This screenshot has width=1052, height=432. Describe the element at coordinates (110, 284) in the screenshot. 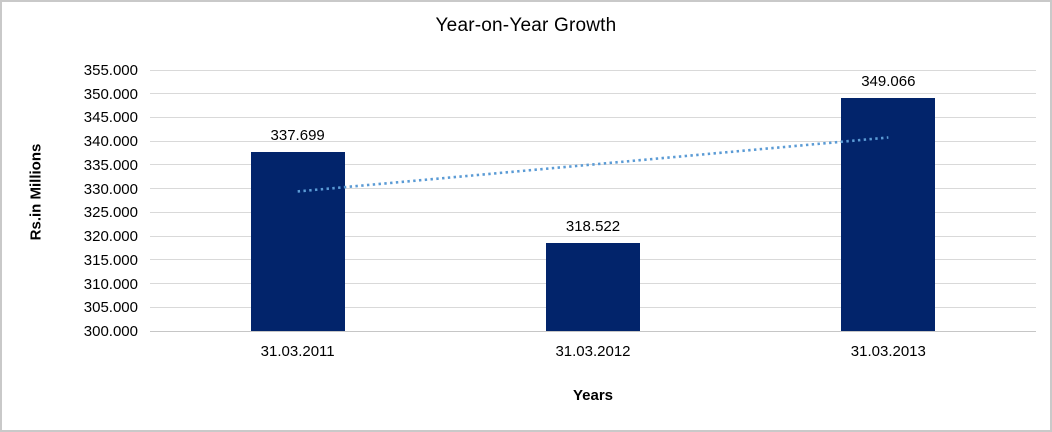

I see `y-tick-label: 310.000` at that location.